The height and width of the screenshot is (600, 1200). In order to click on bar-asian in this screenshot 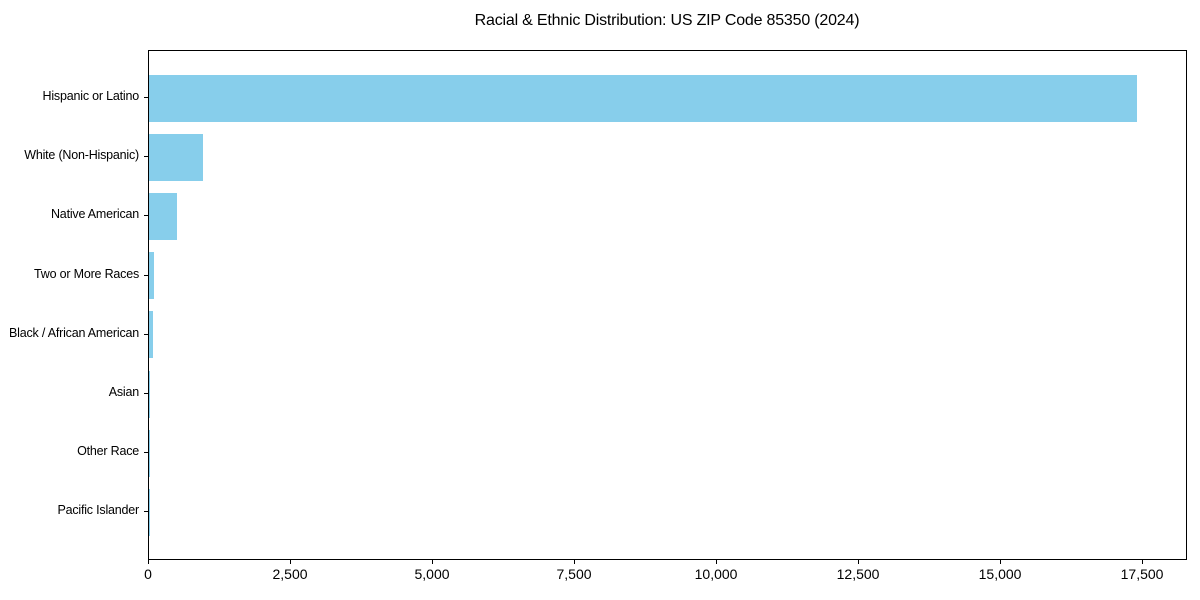, I will do `click(150, 394)`.